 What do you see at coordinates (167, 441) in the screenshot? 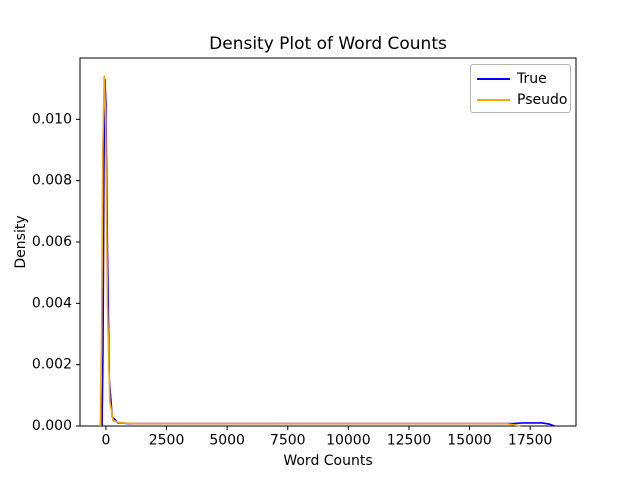
I see `x-tick-label: 2500` at bounding box center [167, 441].